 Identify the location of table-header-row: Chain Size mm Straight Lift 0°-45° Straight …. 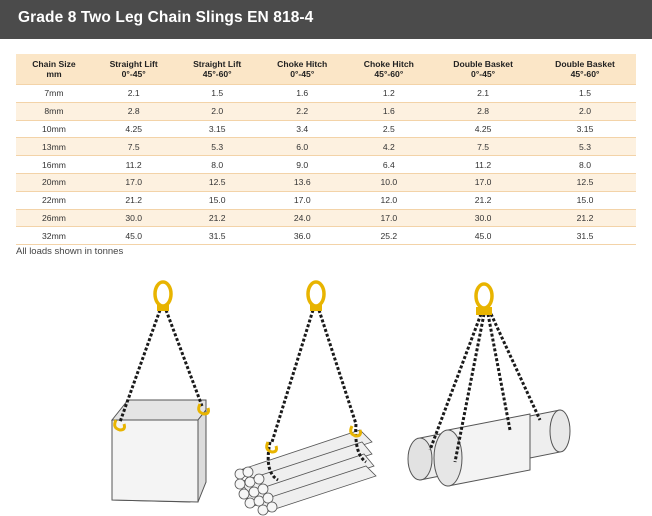
(326, 69).